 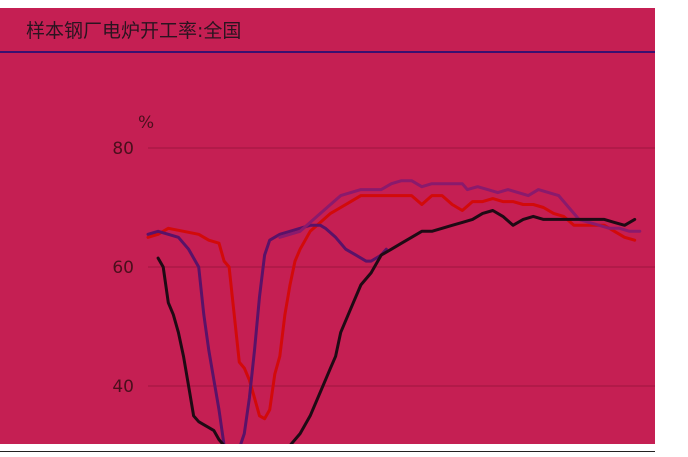 I want to click on bottom-divider, so click(x=327, y=451).